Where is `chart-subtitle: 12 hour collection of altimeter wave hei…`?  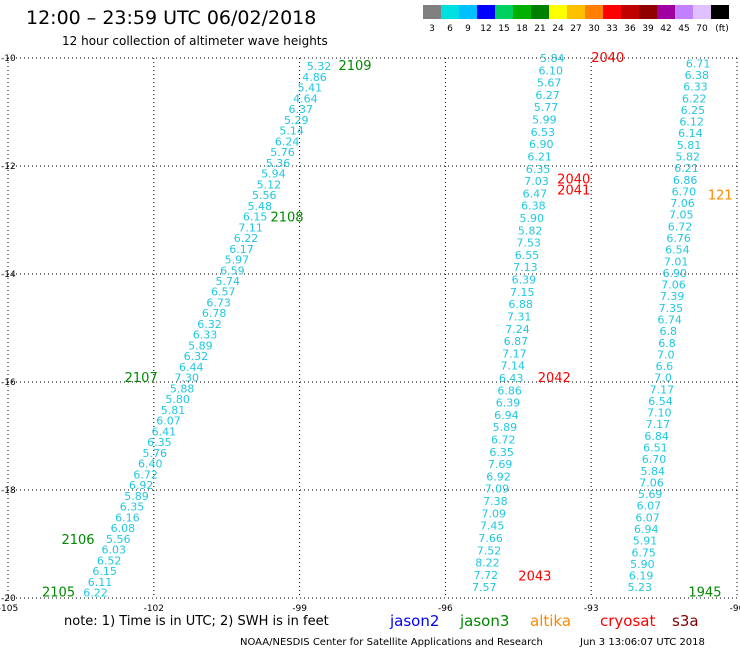
chart-subtitle: 12 hour collection of altimeter wave hei… is located at coordinates (195, 41).